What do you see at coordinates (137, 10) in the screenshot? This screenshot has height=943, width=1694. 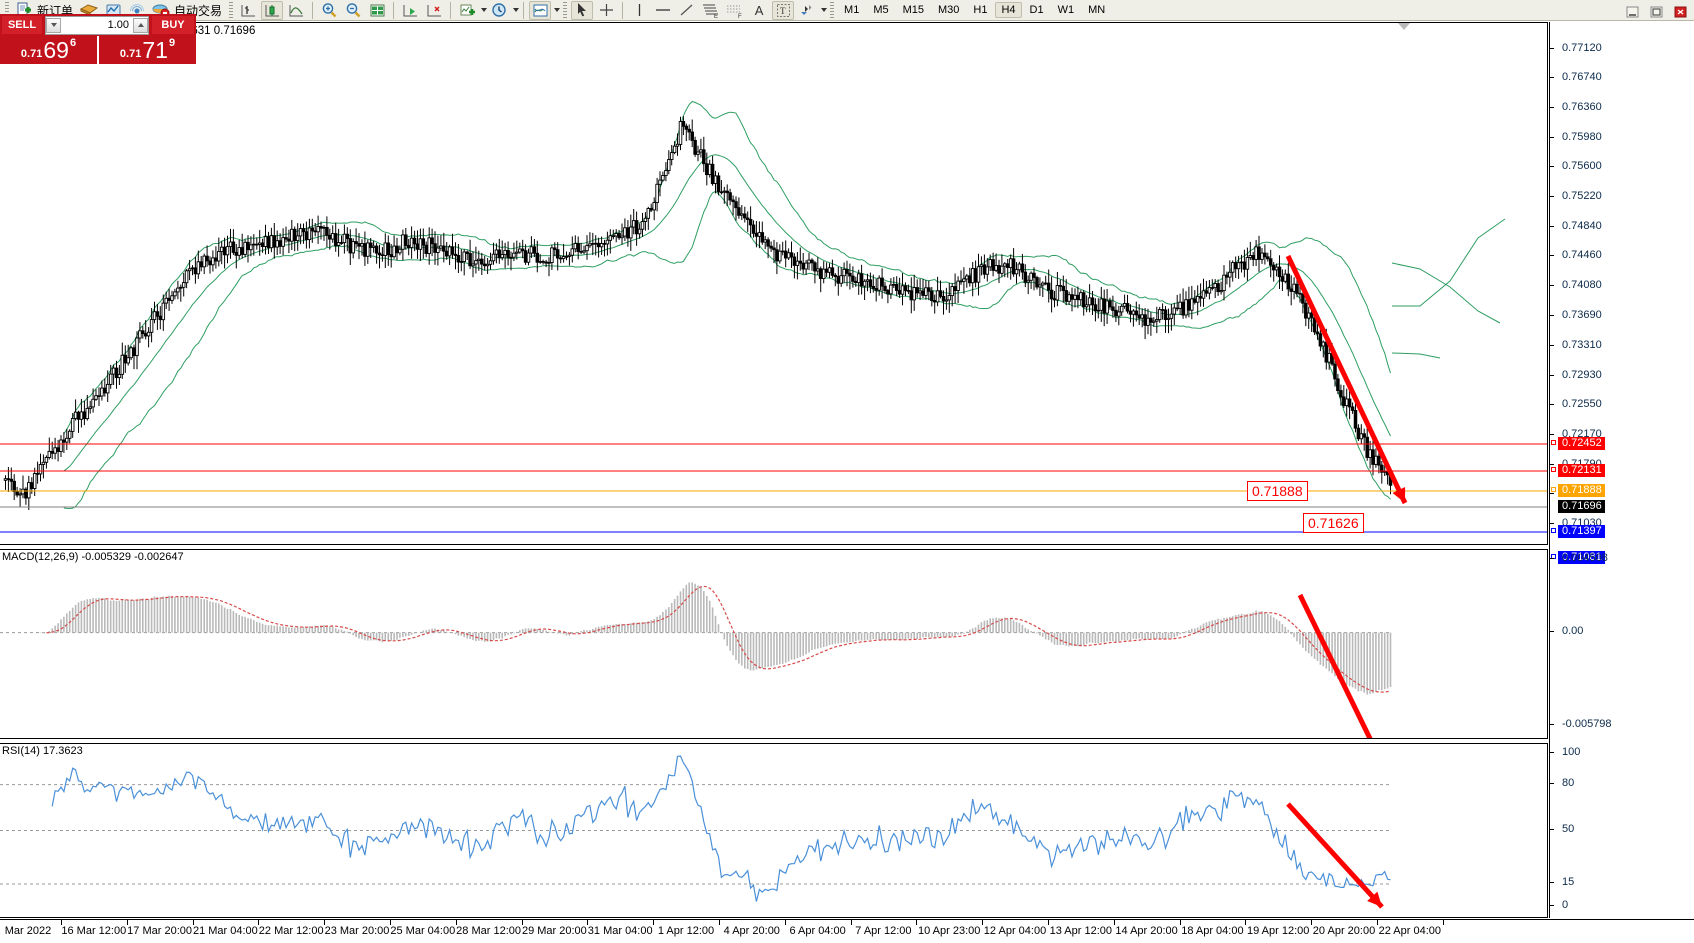 I see `navigator-icon` at bounding box center [137, 10].